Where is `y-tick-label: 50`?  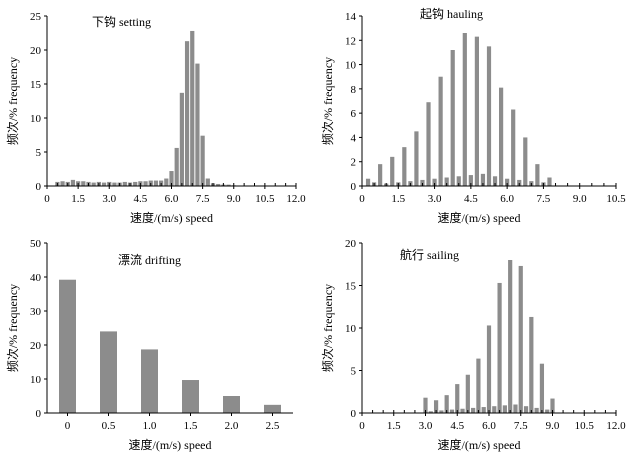
y-tick-label: 50 is located at coordinates (36, 244).